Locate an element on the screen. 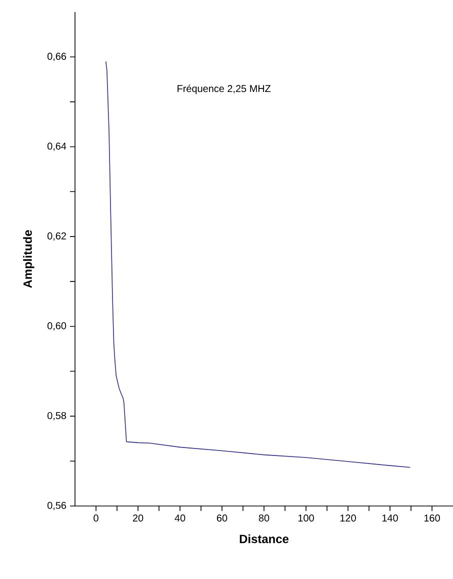 Image resolution: width=453 pixels, height=579 pixels. x-tick-label: 0 is located at coordinates (96, 518).